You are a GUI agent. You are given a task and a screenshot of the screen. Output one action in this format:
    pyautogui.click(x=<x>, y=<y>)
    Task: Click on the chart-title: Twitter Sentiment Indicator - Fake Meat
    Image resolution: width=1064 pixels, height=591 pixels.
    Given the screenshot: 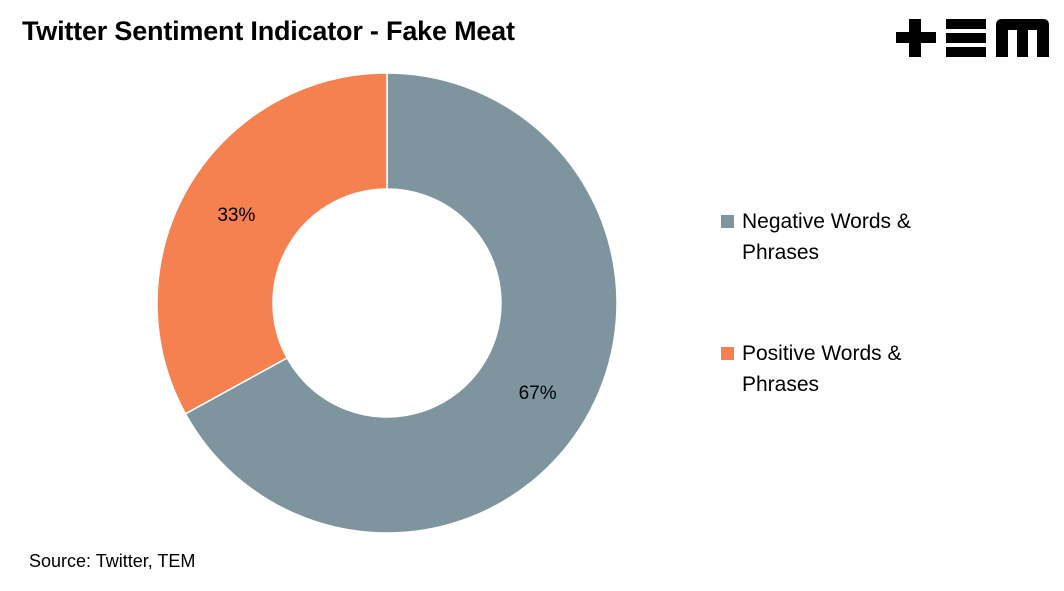 What is the action you would take?
    pyautogui.click(x=268, y=31)
    